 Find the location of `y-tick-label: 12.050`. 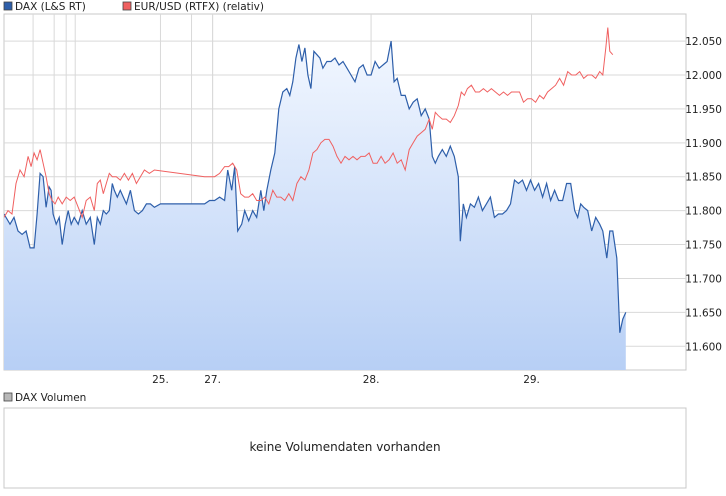

y-tick-label: 12.050 is located at coordinates (703, 42).